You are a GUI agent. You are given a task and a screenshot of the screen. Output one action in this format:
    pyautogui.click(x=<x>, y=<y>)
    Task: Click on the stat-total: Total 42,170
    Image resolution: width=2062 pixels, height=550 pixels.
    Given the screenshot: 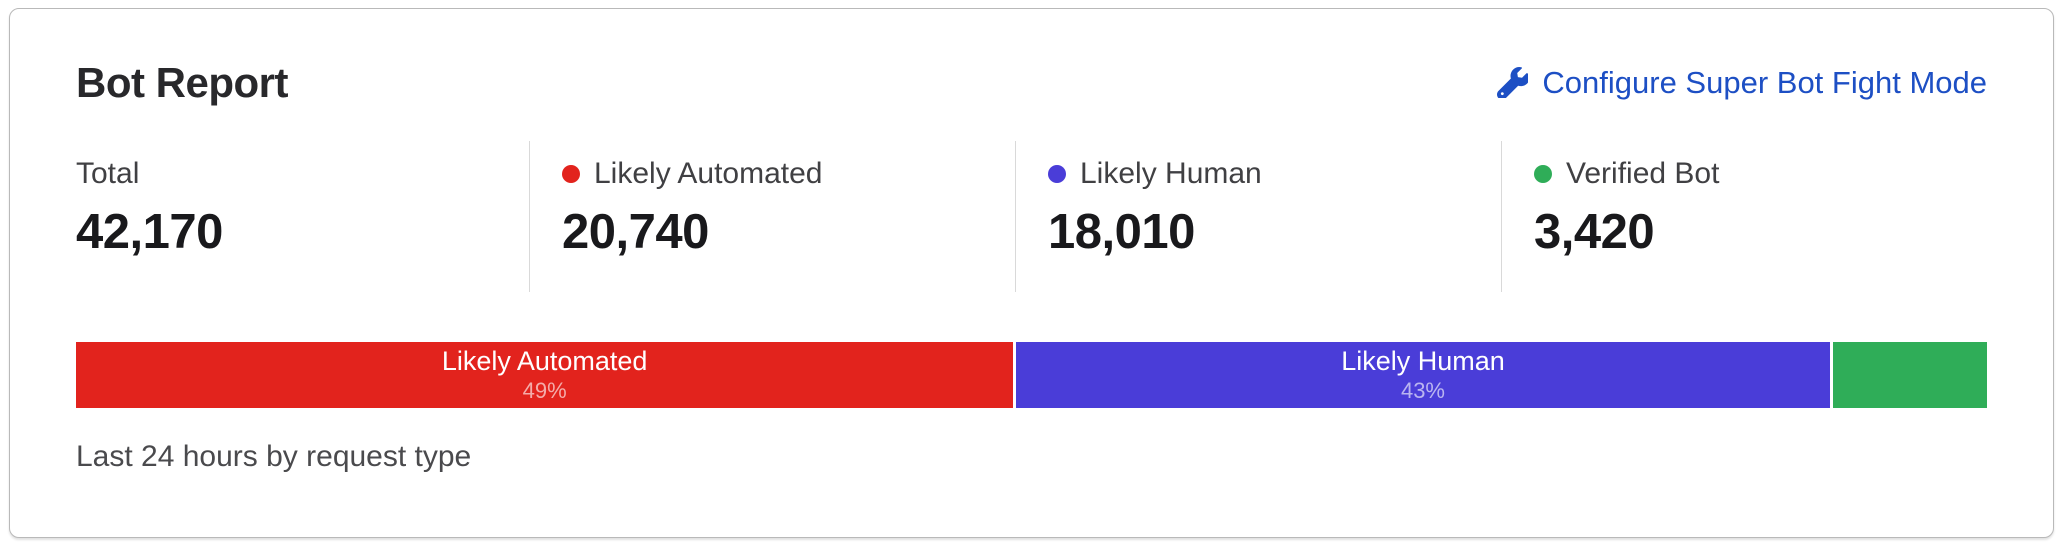 What is the action you would take?
    pyautogui.click(x=302, y=216)
    